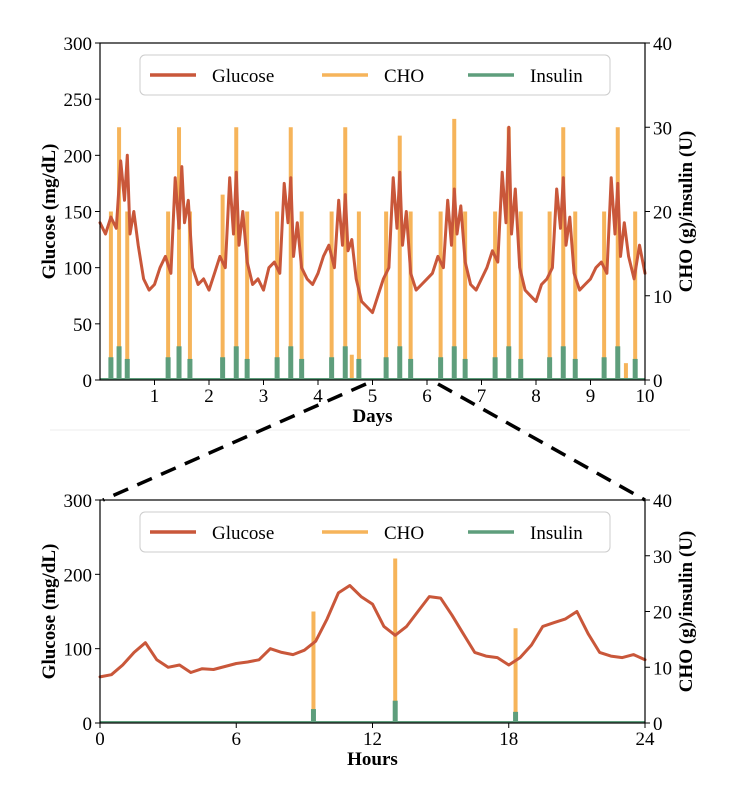  I want to click on x-tick-label: 2, so click(209, 396).